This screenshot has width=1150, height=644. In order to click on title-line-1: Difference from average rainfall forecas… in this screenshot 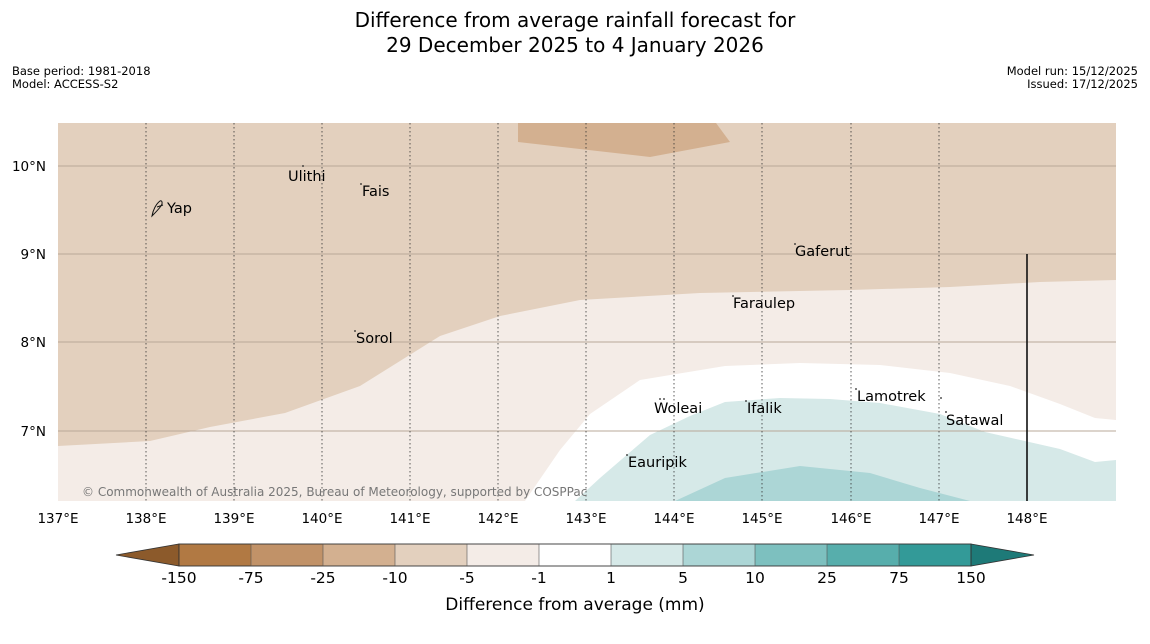, I will do `click(575, 20)`.